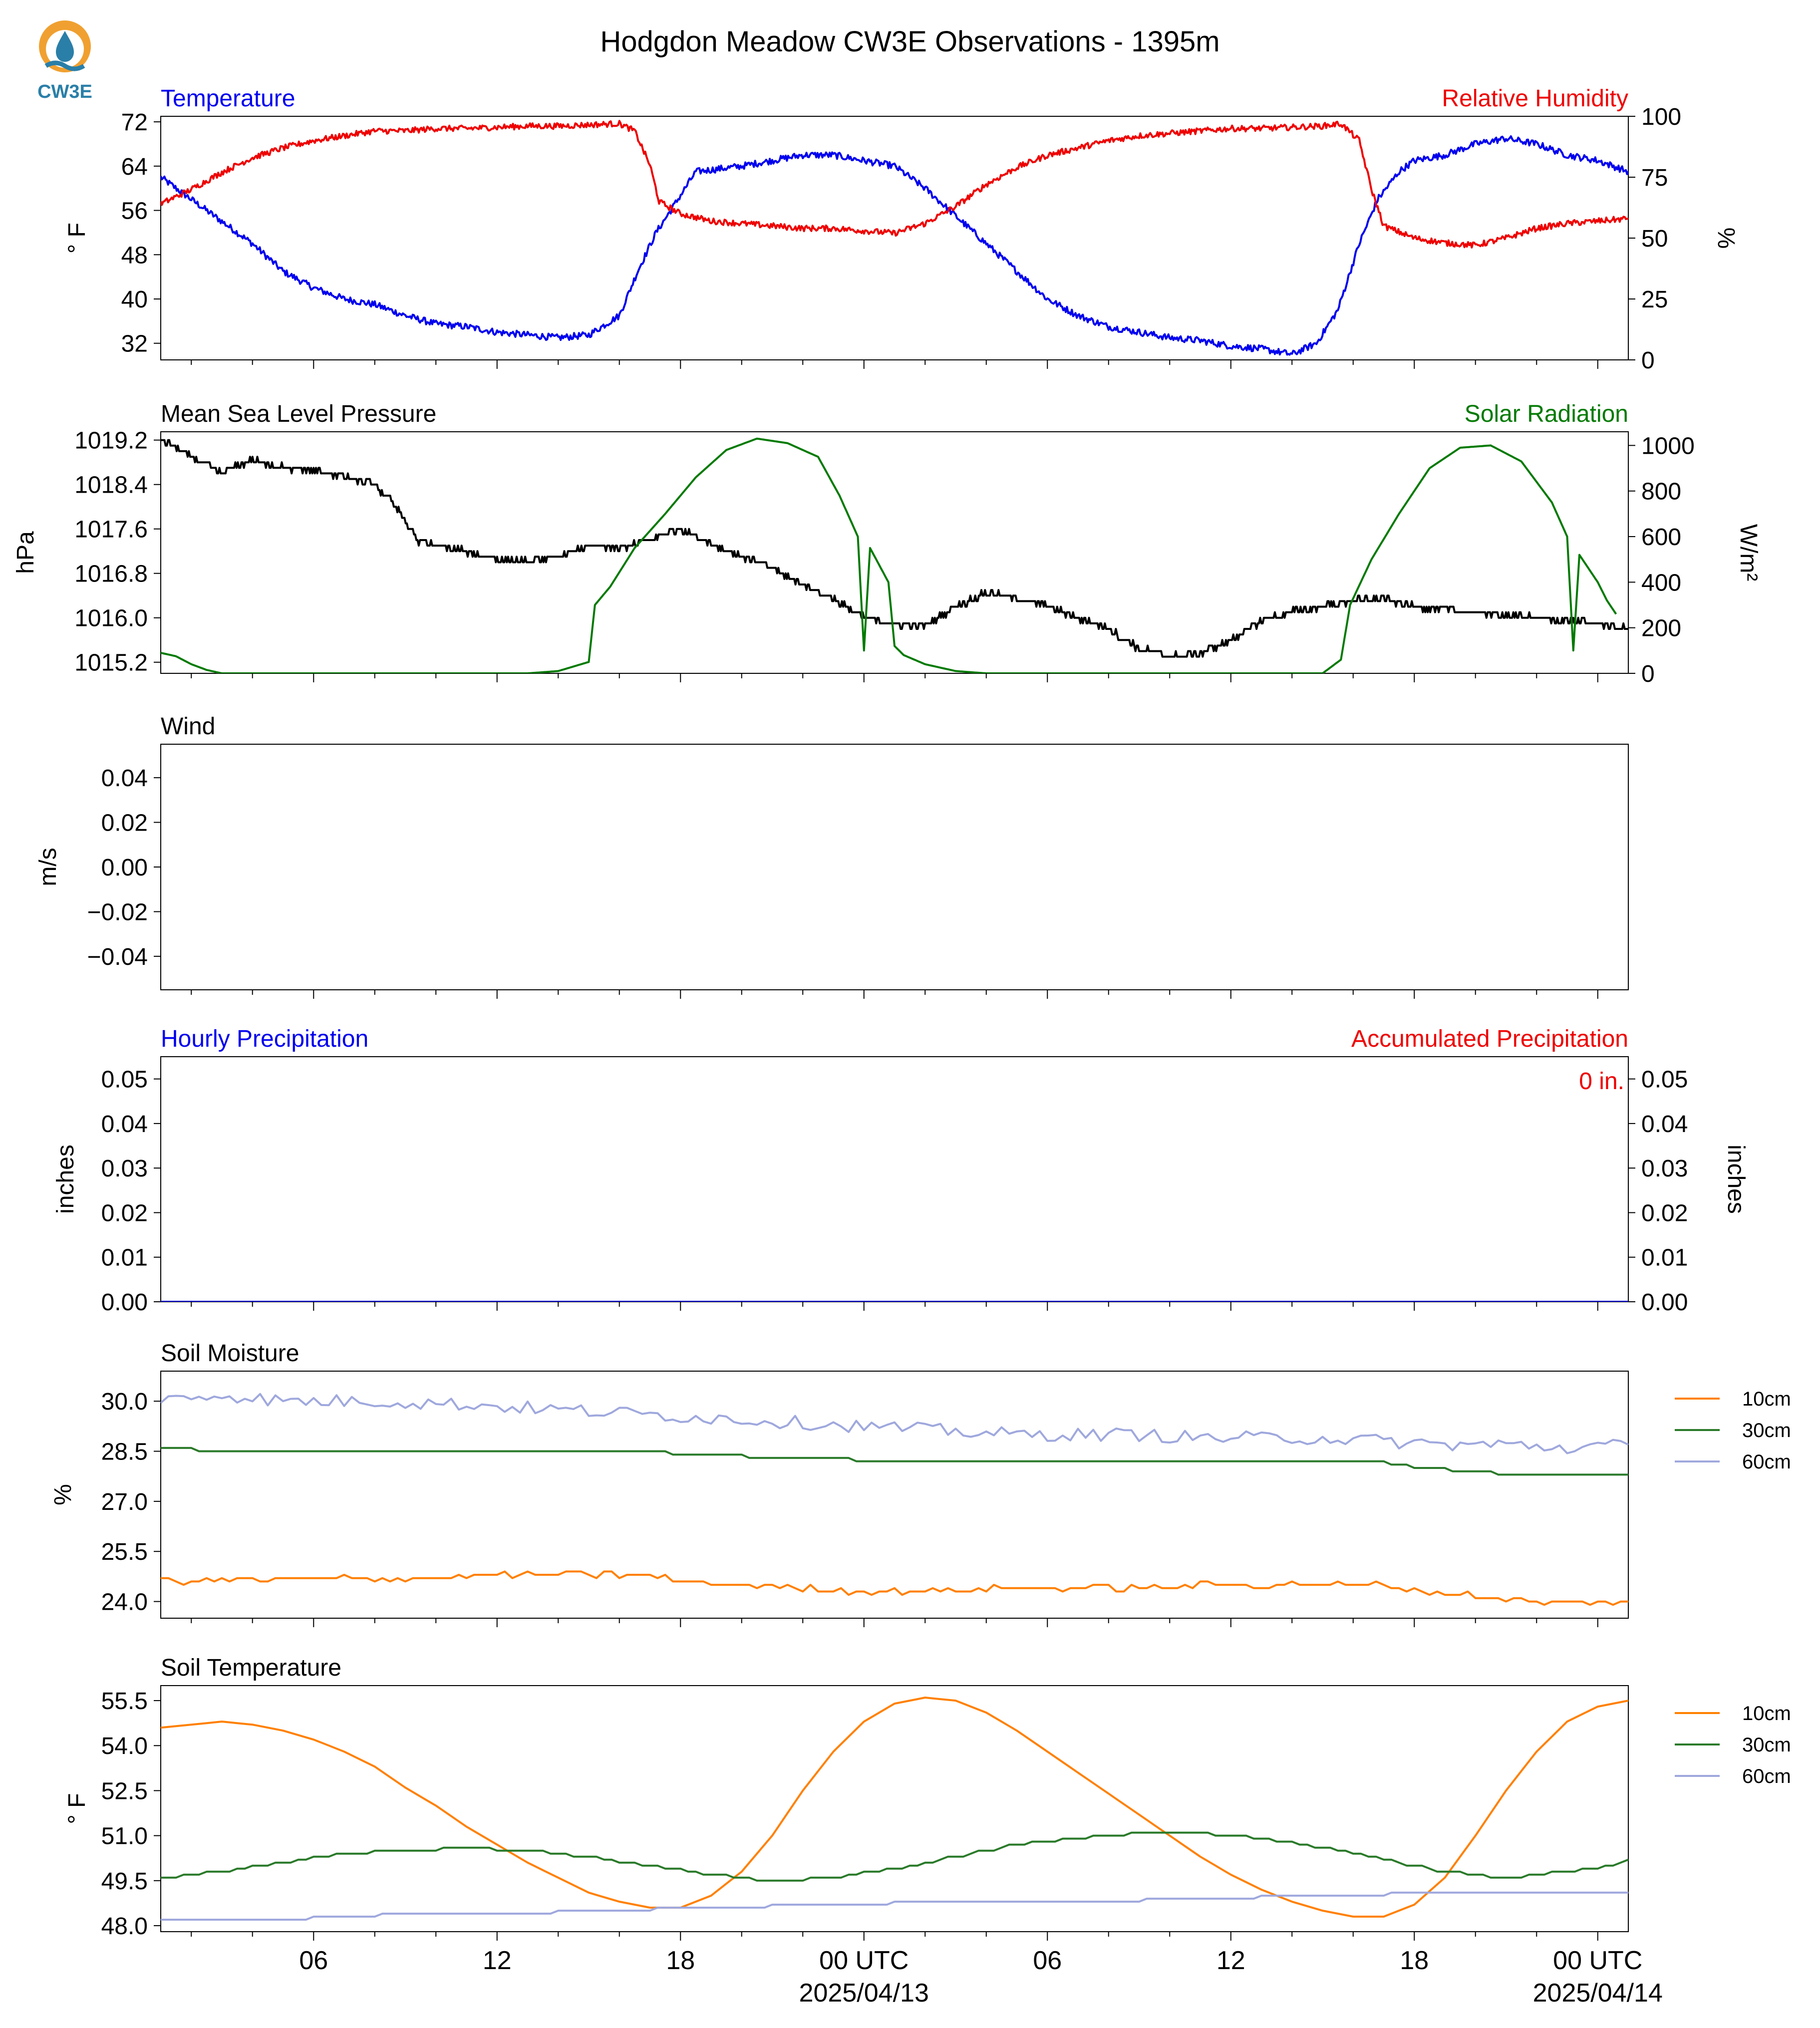 The width and height of the screenshot is (1820, 2028). I want to click on y2-tick-label: 400, so click(1661, 583).